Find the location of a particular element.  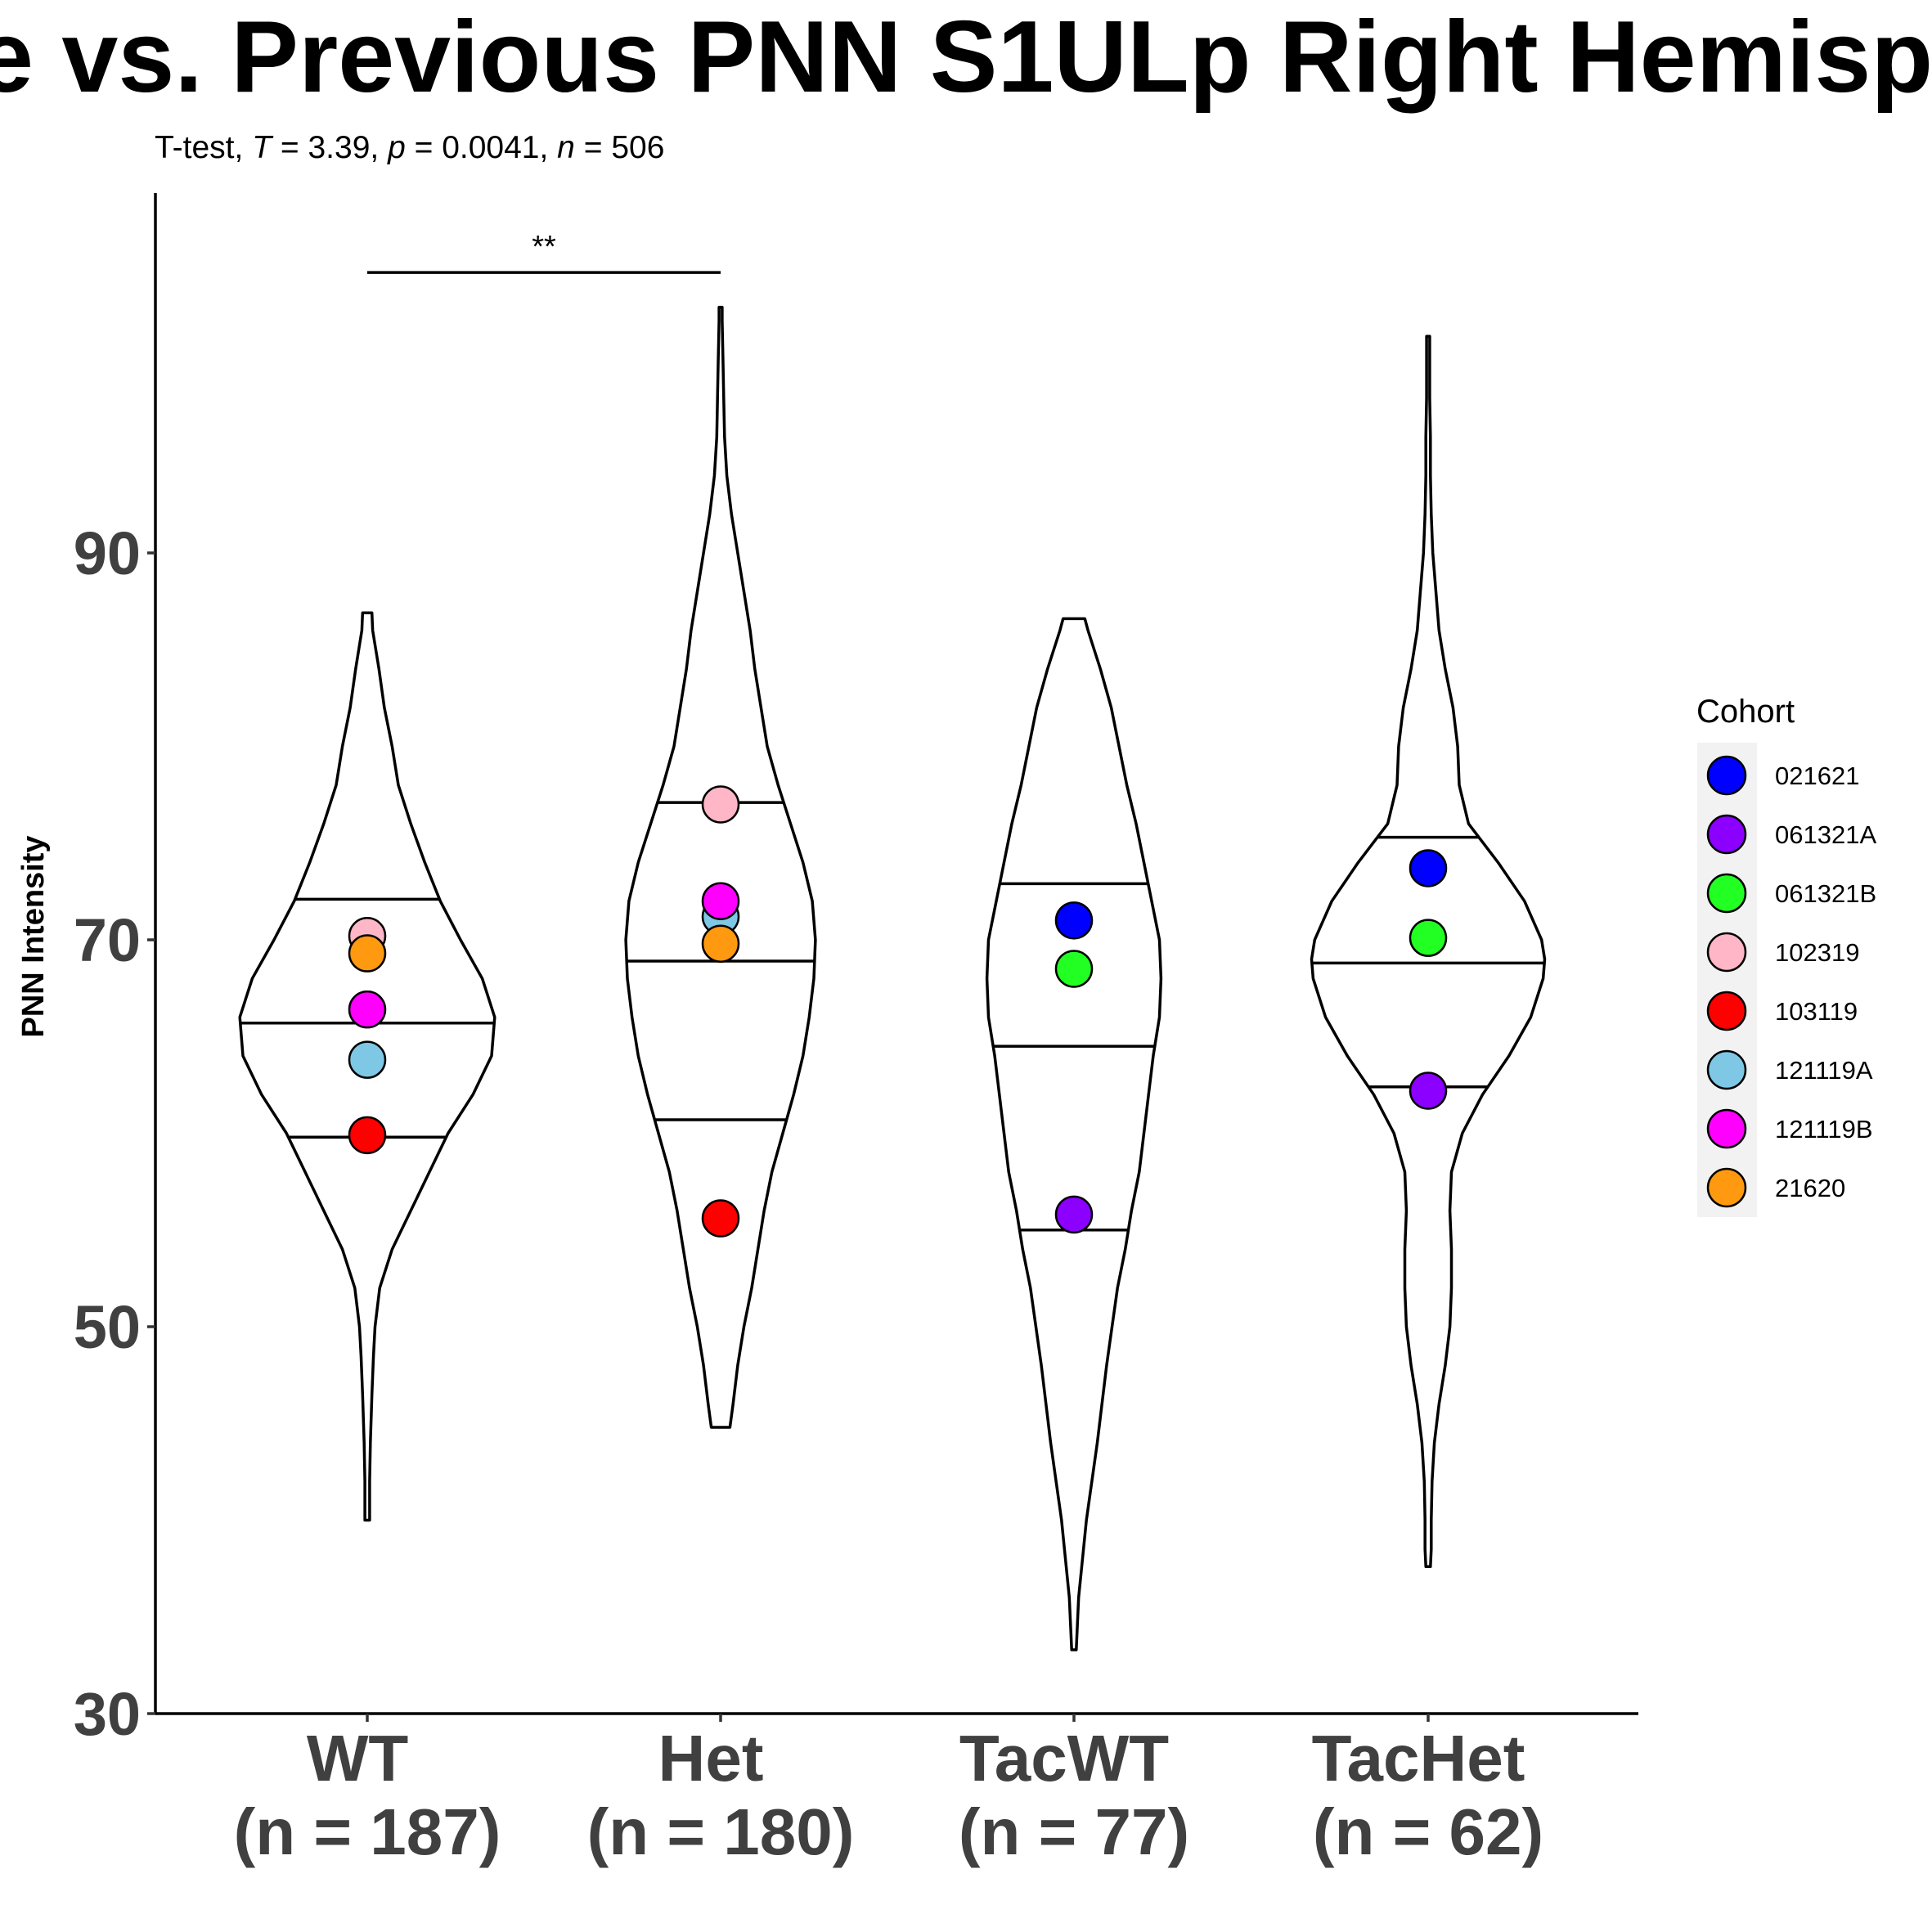

x-tick-n-label: (n = 180) is located at coordinates (721, 1832).